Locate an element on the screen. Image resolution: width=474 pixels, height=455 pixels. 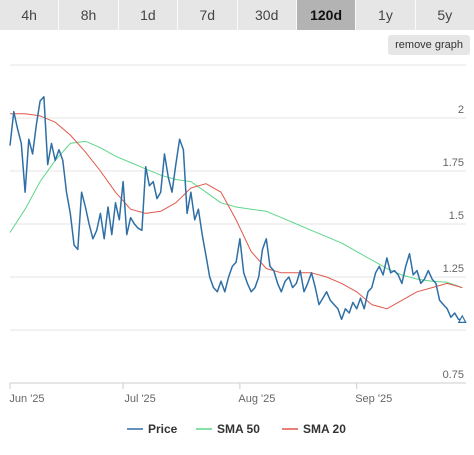
tab-7d: 7d is located at coordinates (208, 15).